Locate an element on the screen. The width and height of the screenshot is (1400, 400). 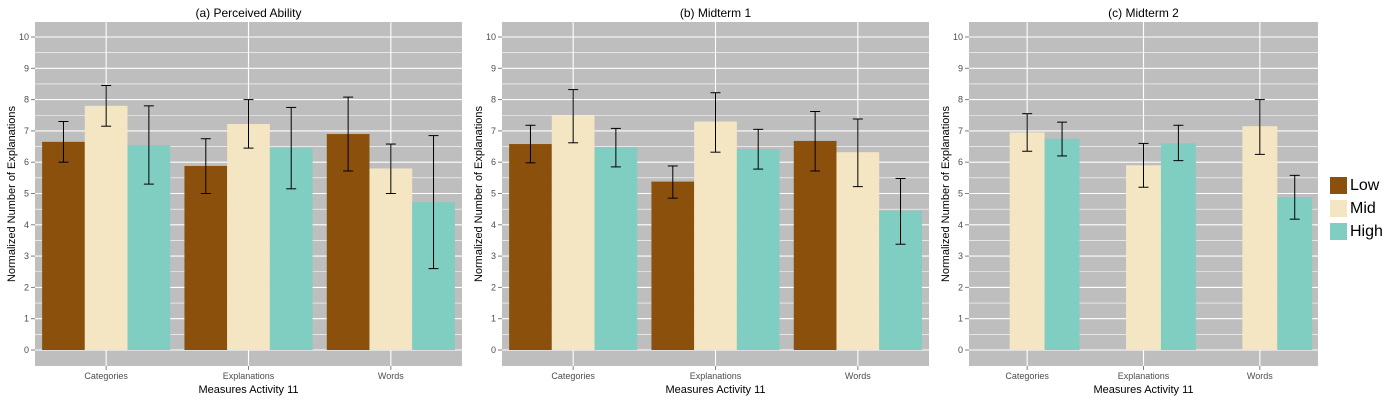
legend-label-high: High is located at coordinates (1366, 231).